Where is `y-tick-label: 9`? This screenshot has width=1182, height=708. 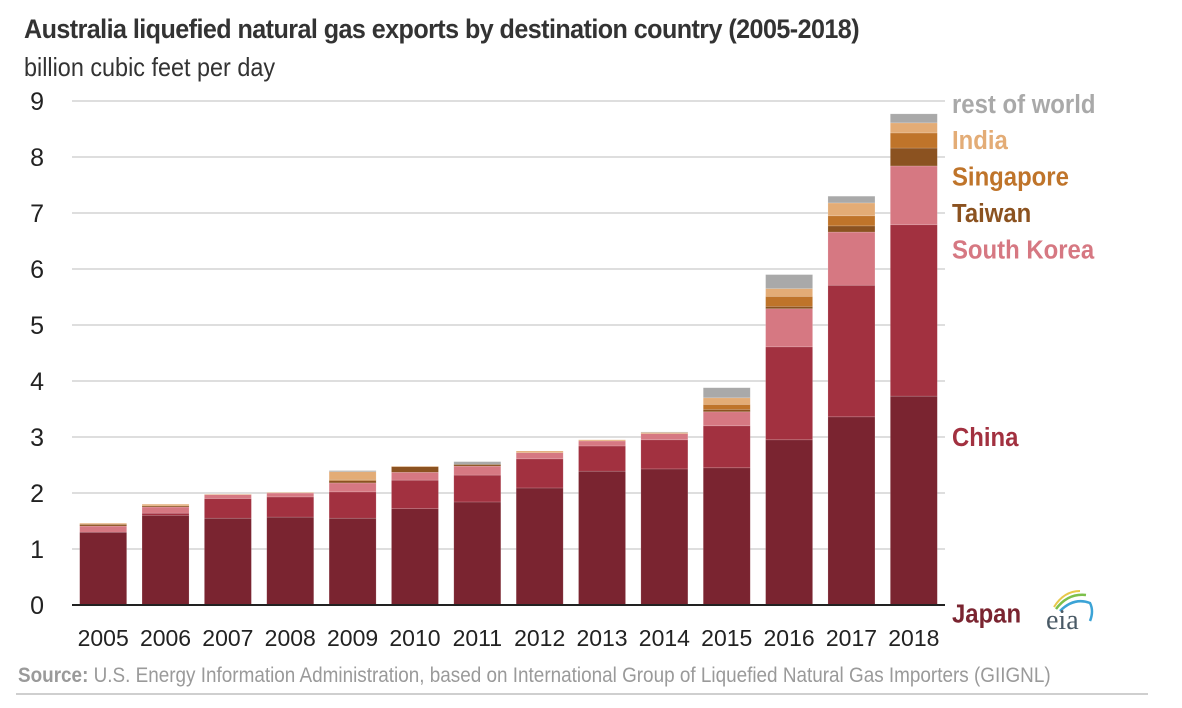
y-tick-label: 9 is located at coordinates (37, 102).